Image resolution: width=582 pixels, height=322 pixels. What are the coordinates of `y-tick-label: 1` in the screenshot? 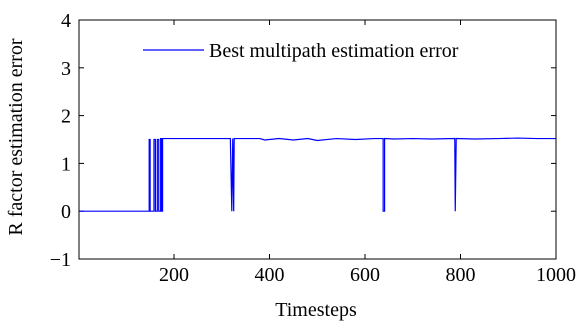 It's located at (66, 164).